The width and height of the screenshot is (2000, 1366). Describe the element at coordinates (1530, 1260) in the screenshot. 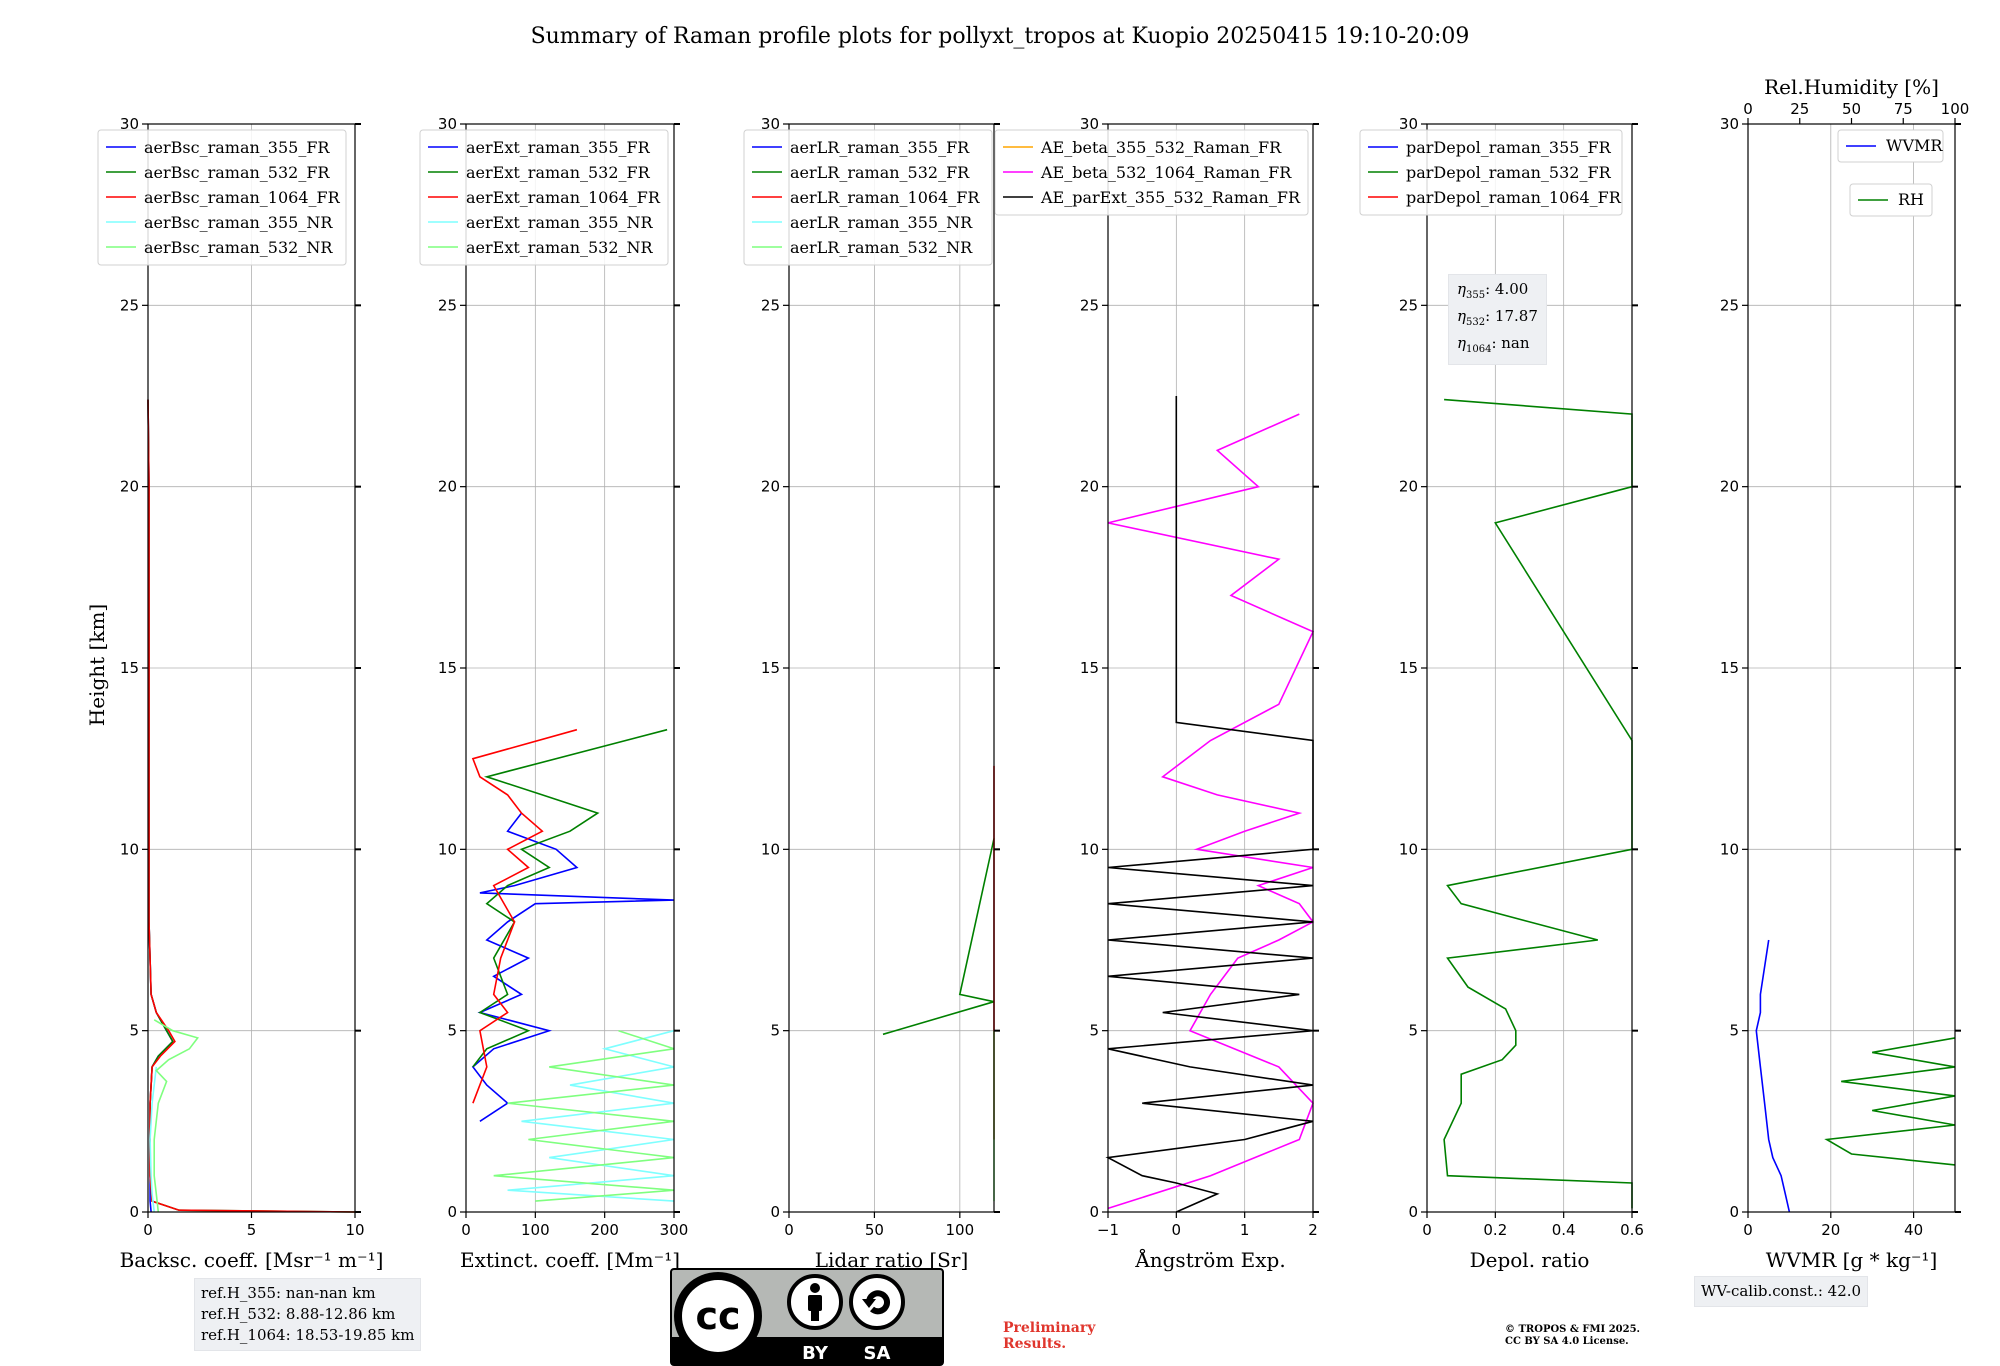

I see `x-axis-label: Depol. ratio` at that location.